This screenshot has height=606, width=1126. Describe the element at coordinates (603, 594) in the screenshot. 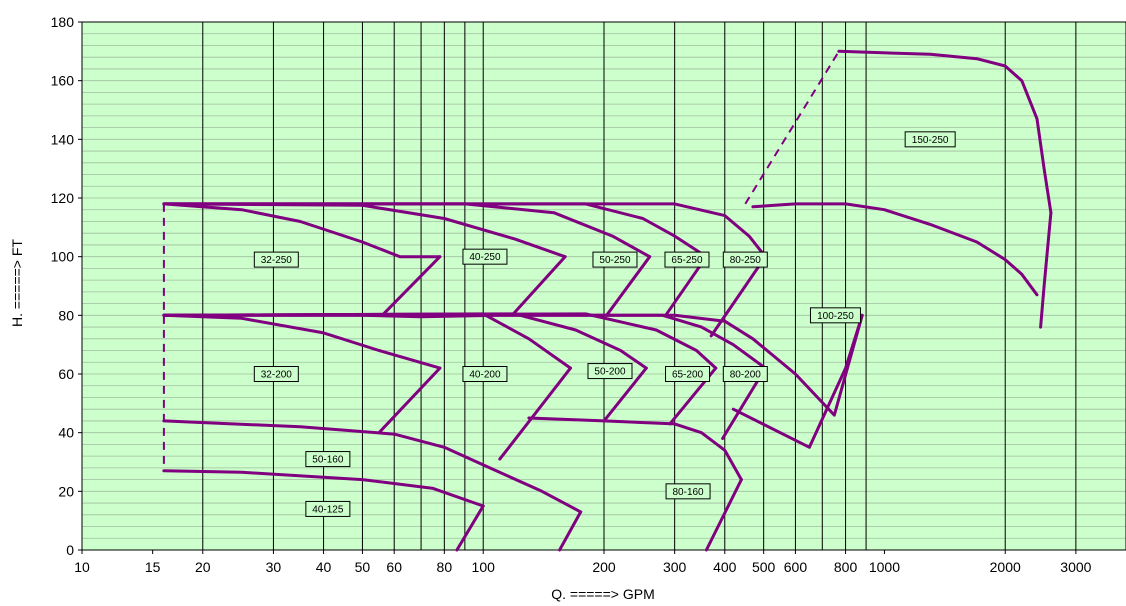

I see `x-axis-title: Q. =====> GPM` at that location.